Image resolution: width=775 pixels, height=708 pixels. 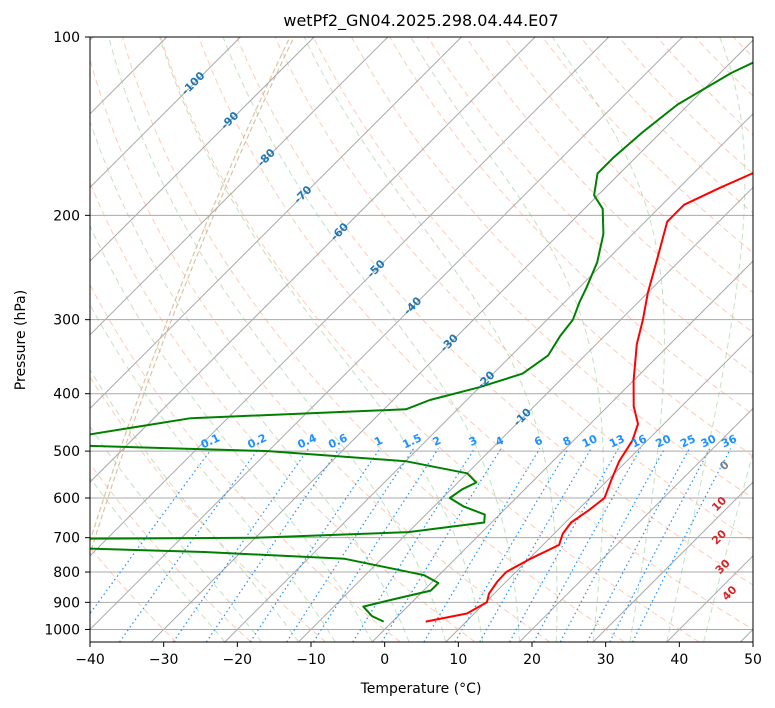 I want to click on x-axis-label: Temperature (°C), so click(x=421, y=689).